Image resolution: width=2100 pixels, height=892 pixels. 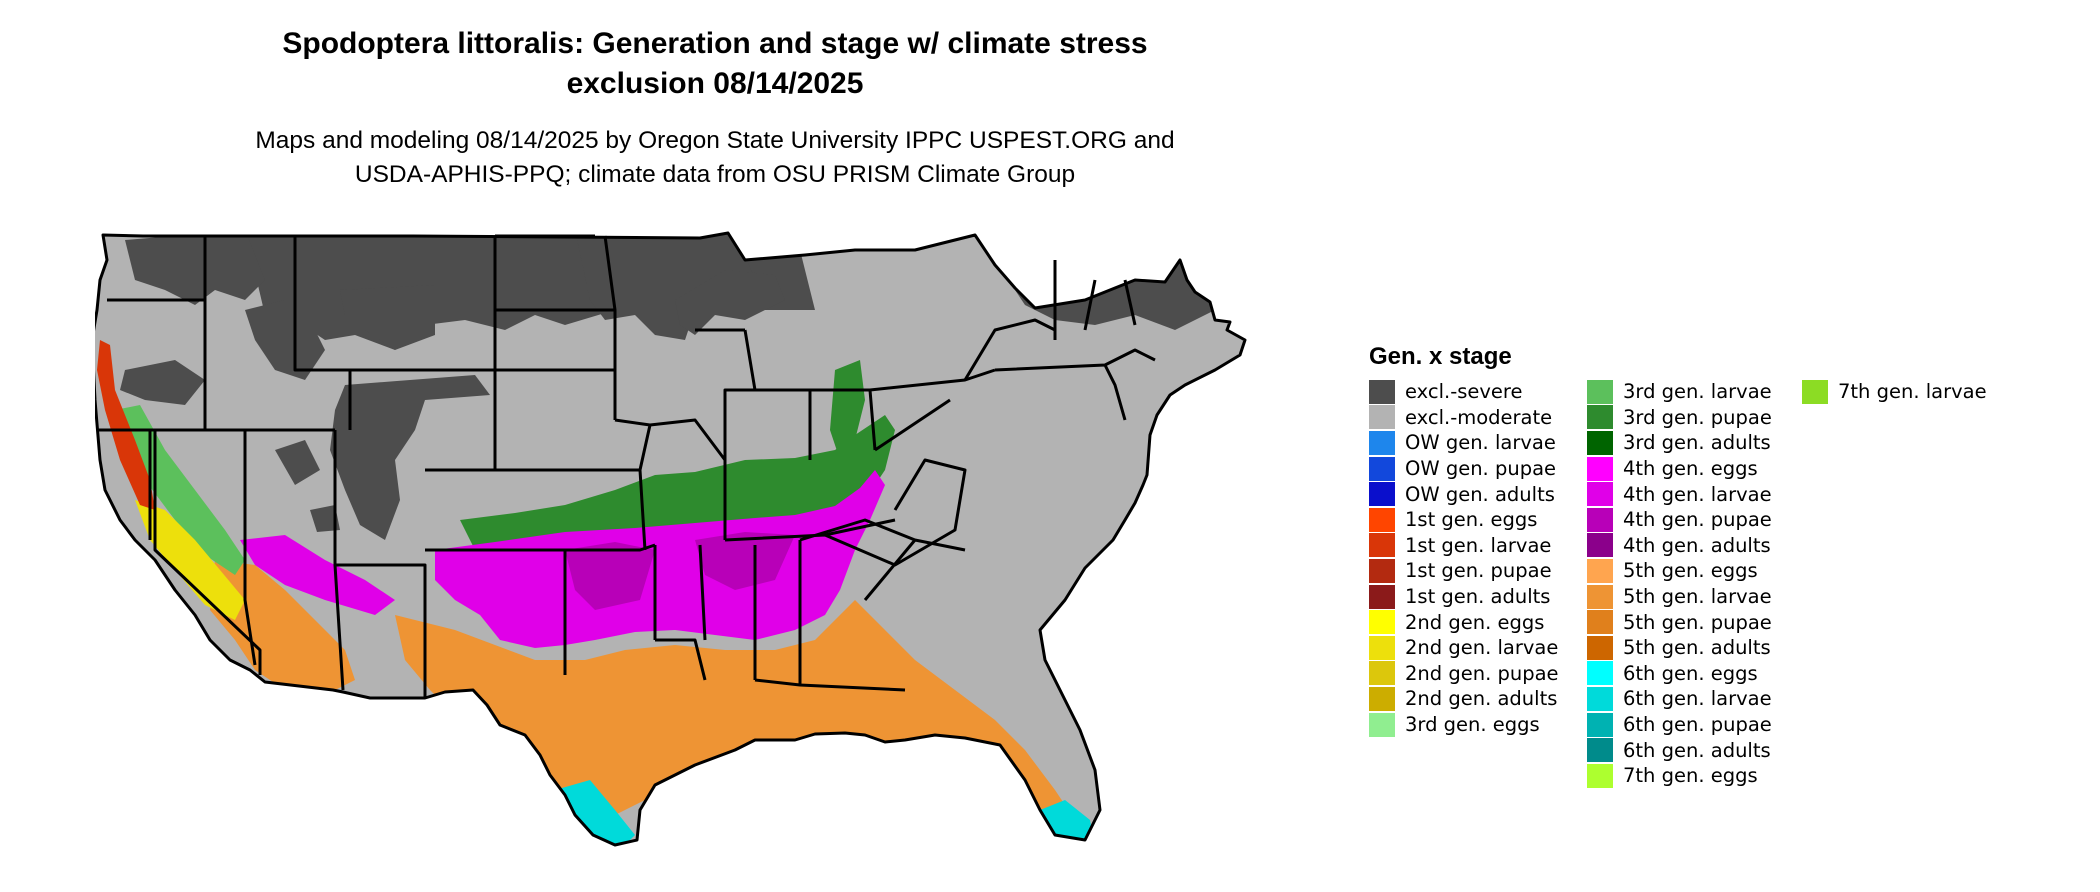 What do you see at coordinates (1690, 469) in the screenshot?
I see `legend-label: 4th gen. eggs` at bounding box center [1690, 469].